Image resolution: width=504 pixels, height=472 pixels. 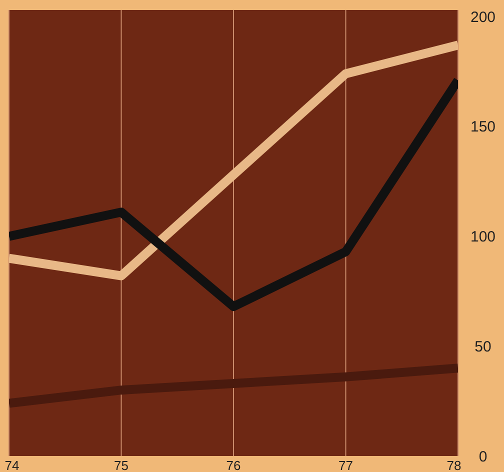 I want to click on x-tick-label: 77, so click(x=345, y=465).